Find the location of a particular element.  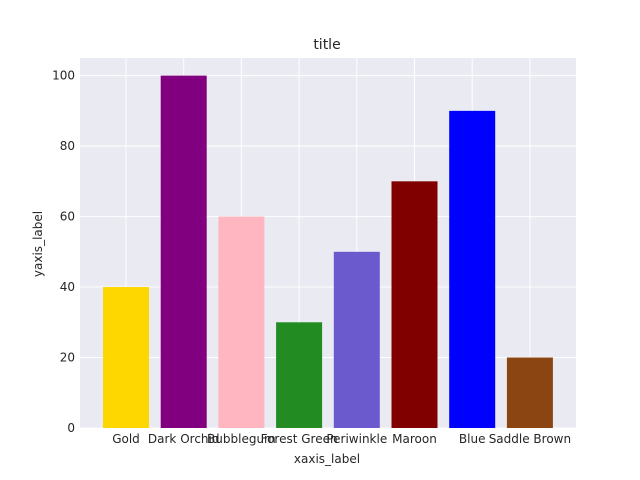

y-tick-label: 80 is located at coordinates (67, 146).